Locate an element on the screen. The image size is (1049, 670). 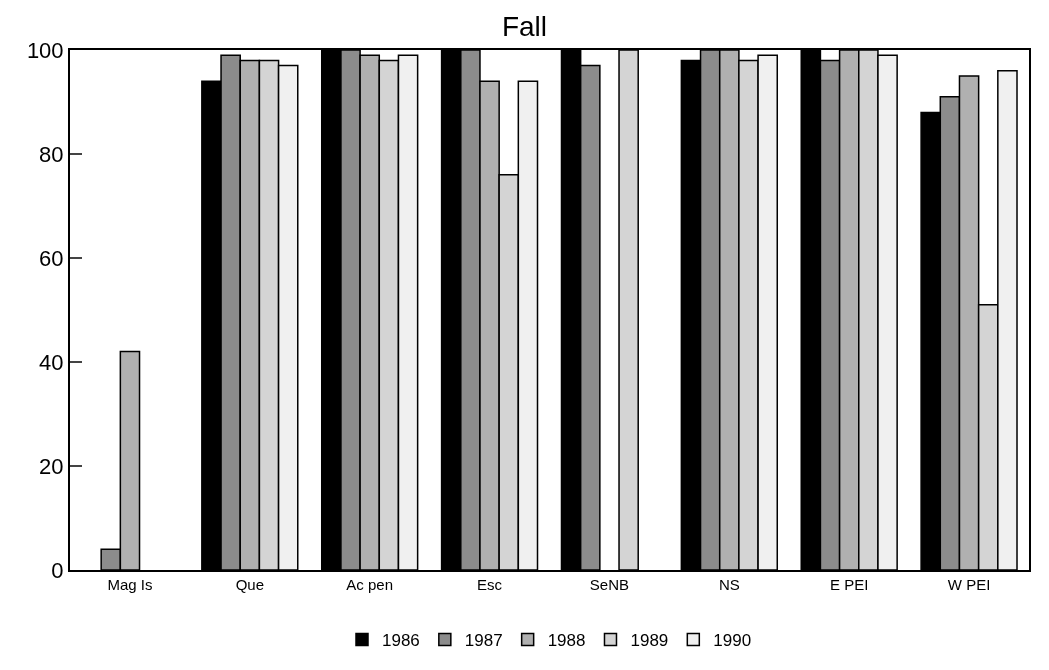
x-tick-label: SeNB is located at coordinates (609, 584).